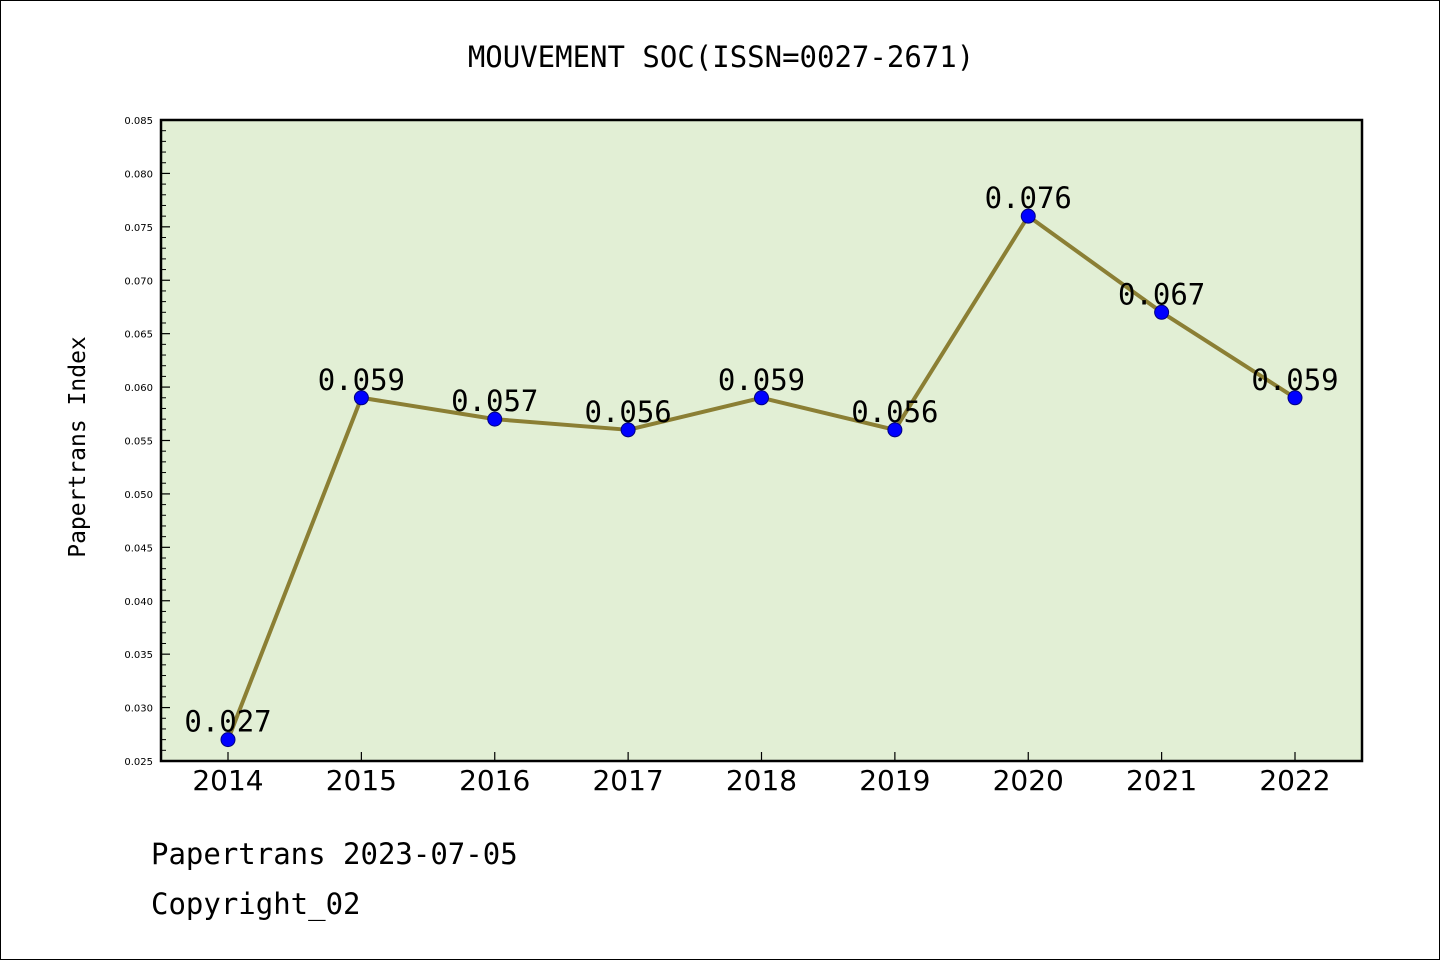 The height and width of the screenshot is (961, 1440). Describe the element at coordinates (138, 602) in the screenshot. I see `y-tick-label: 0.040` at that location.